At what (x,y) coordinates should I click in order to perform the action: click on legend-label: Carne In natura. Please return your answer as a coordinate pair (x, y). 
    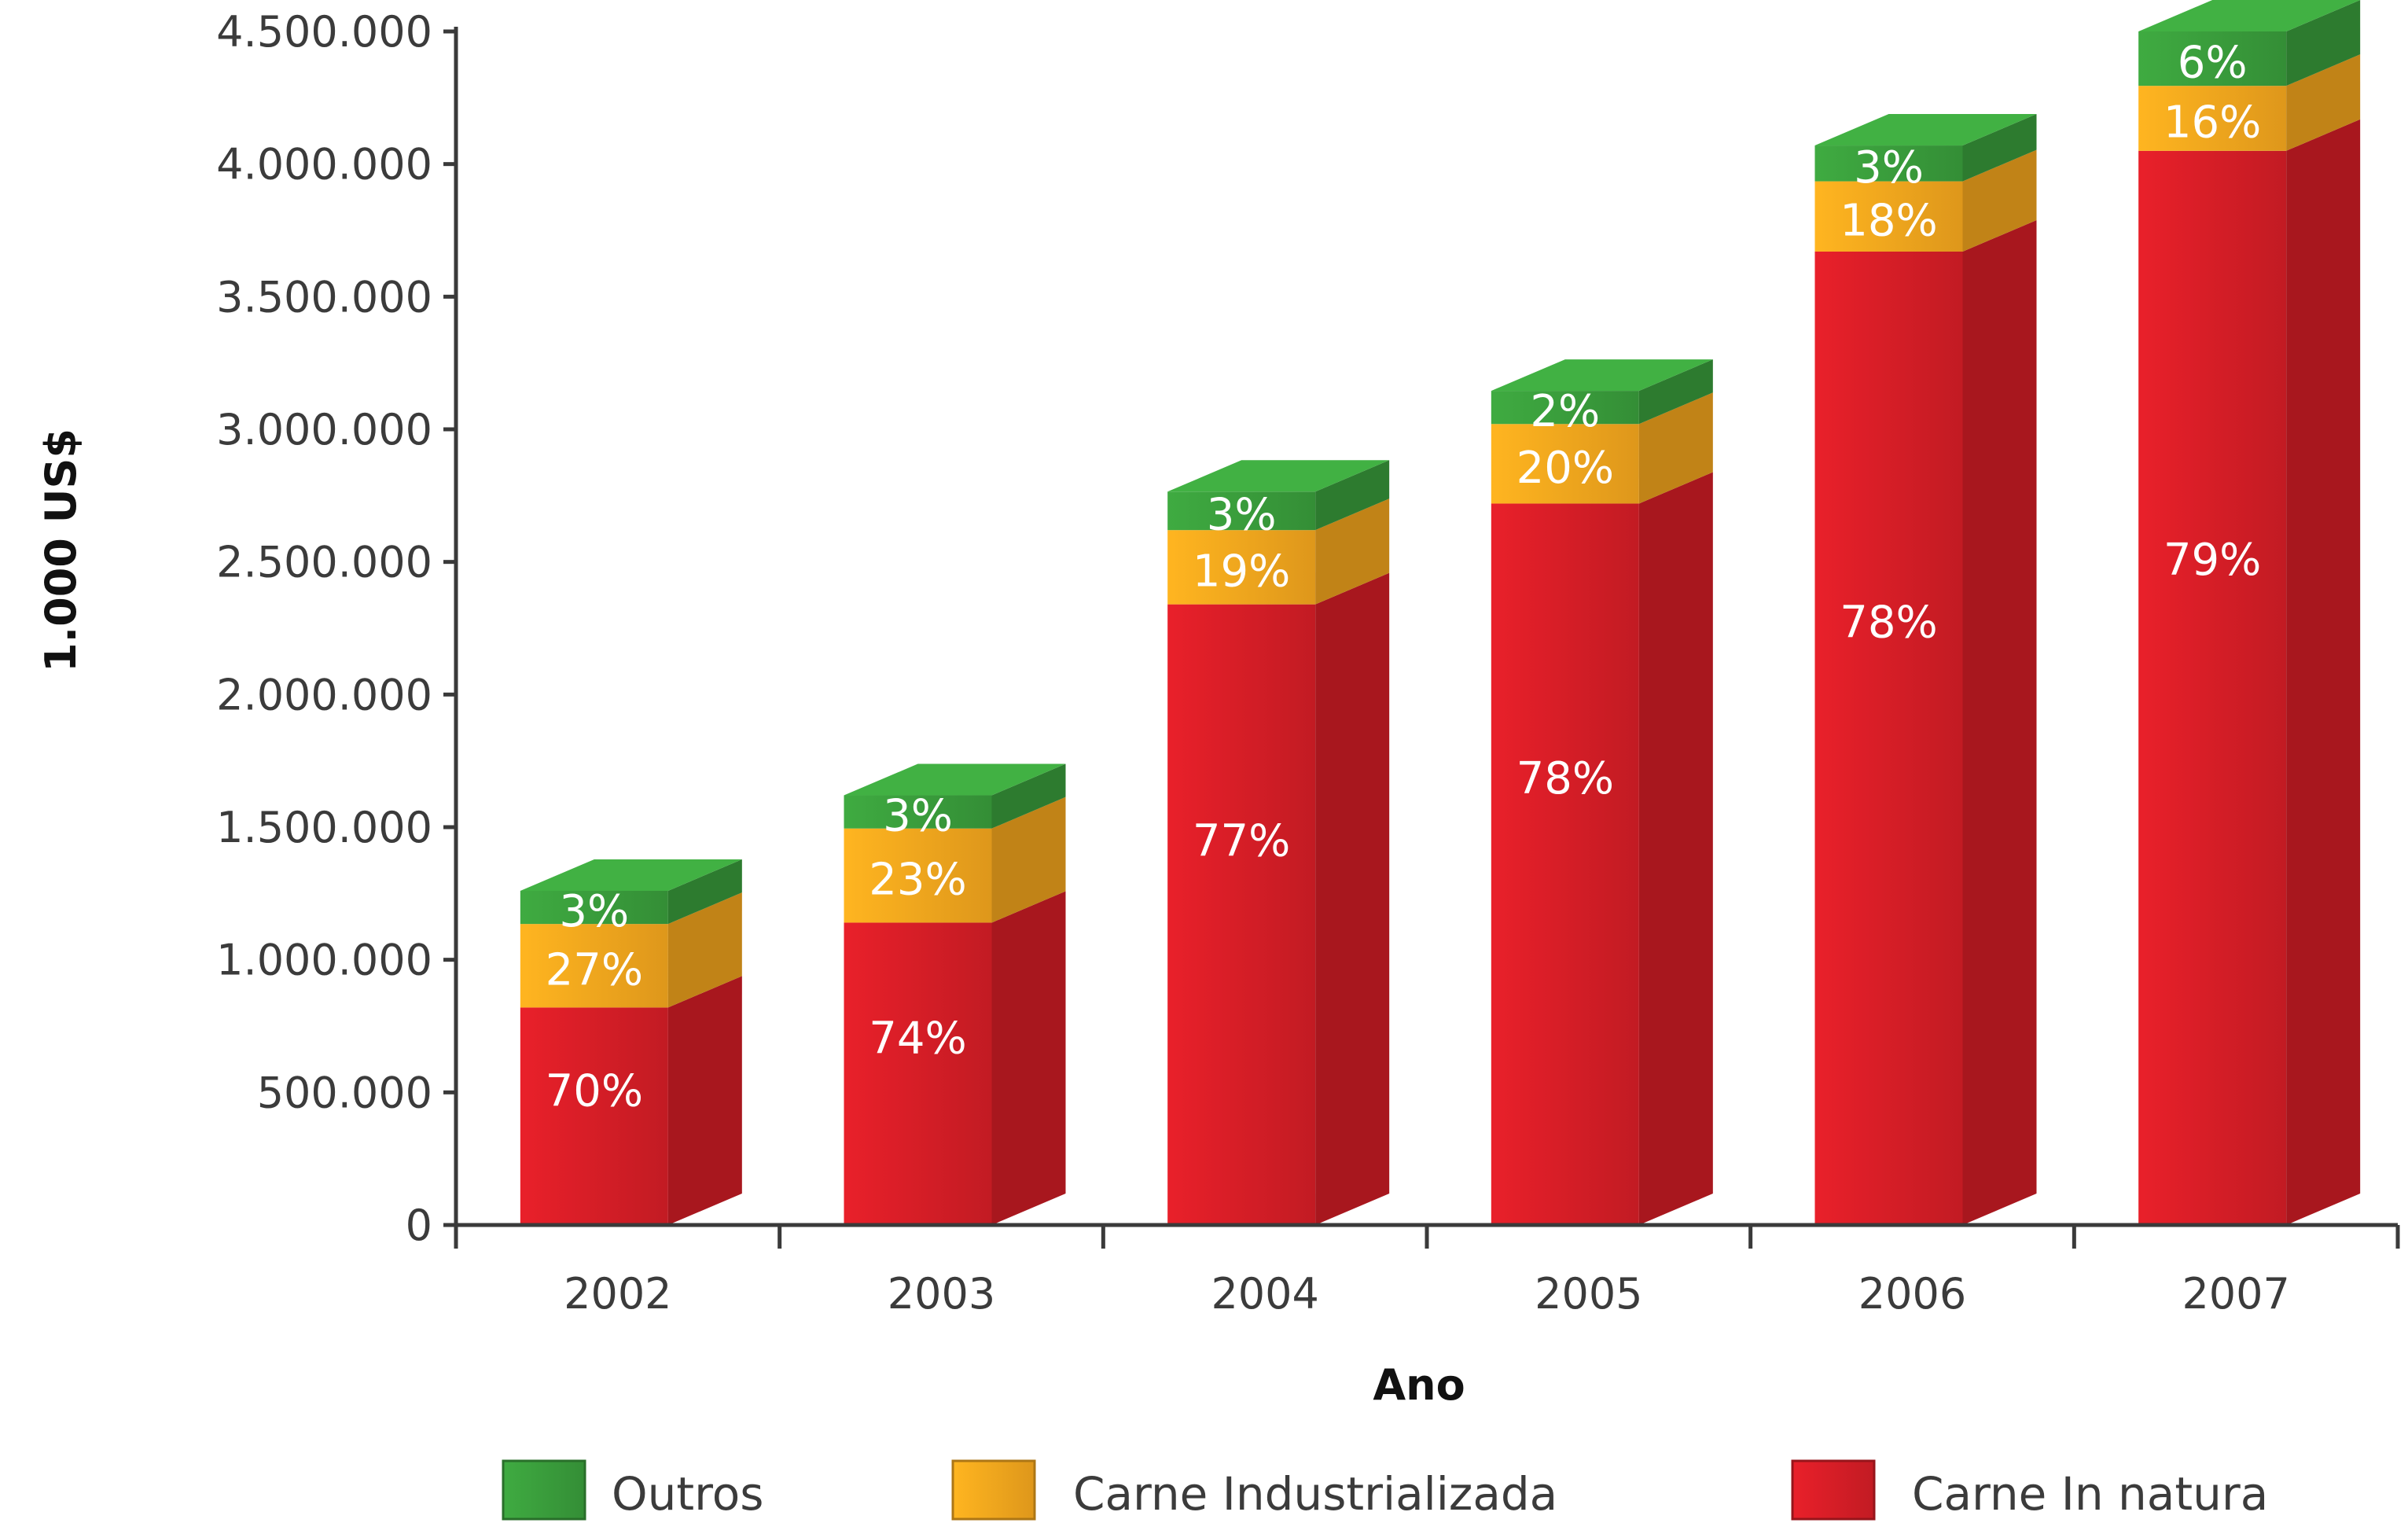
    Looking at the image, I should click on (2090, 1494).